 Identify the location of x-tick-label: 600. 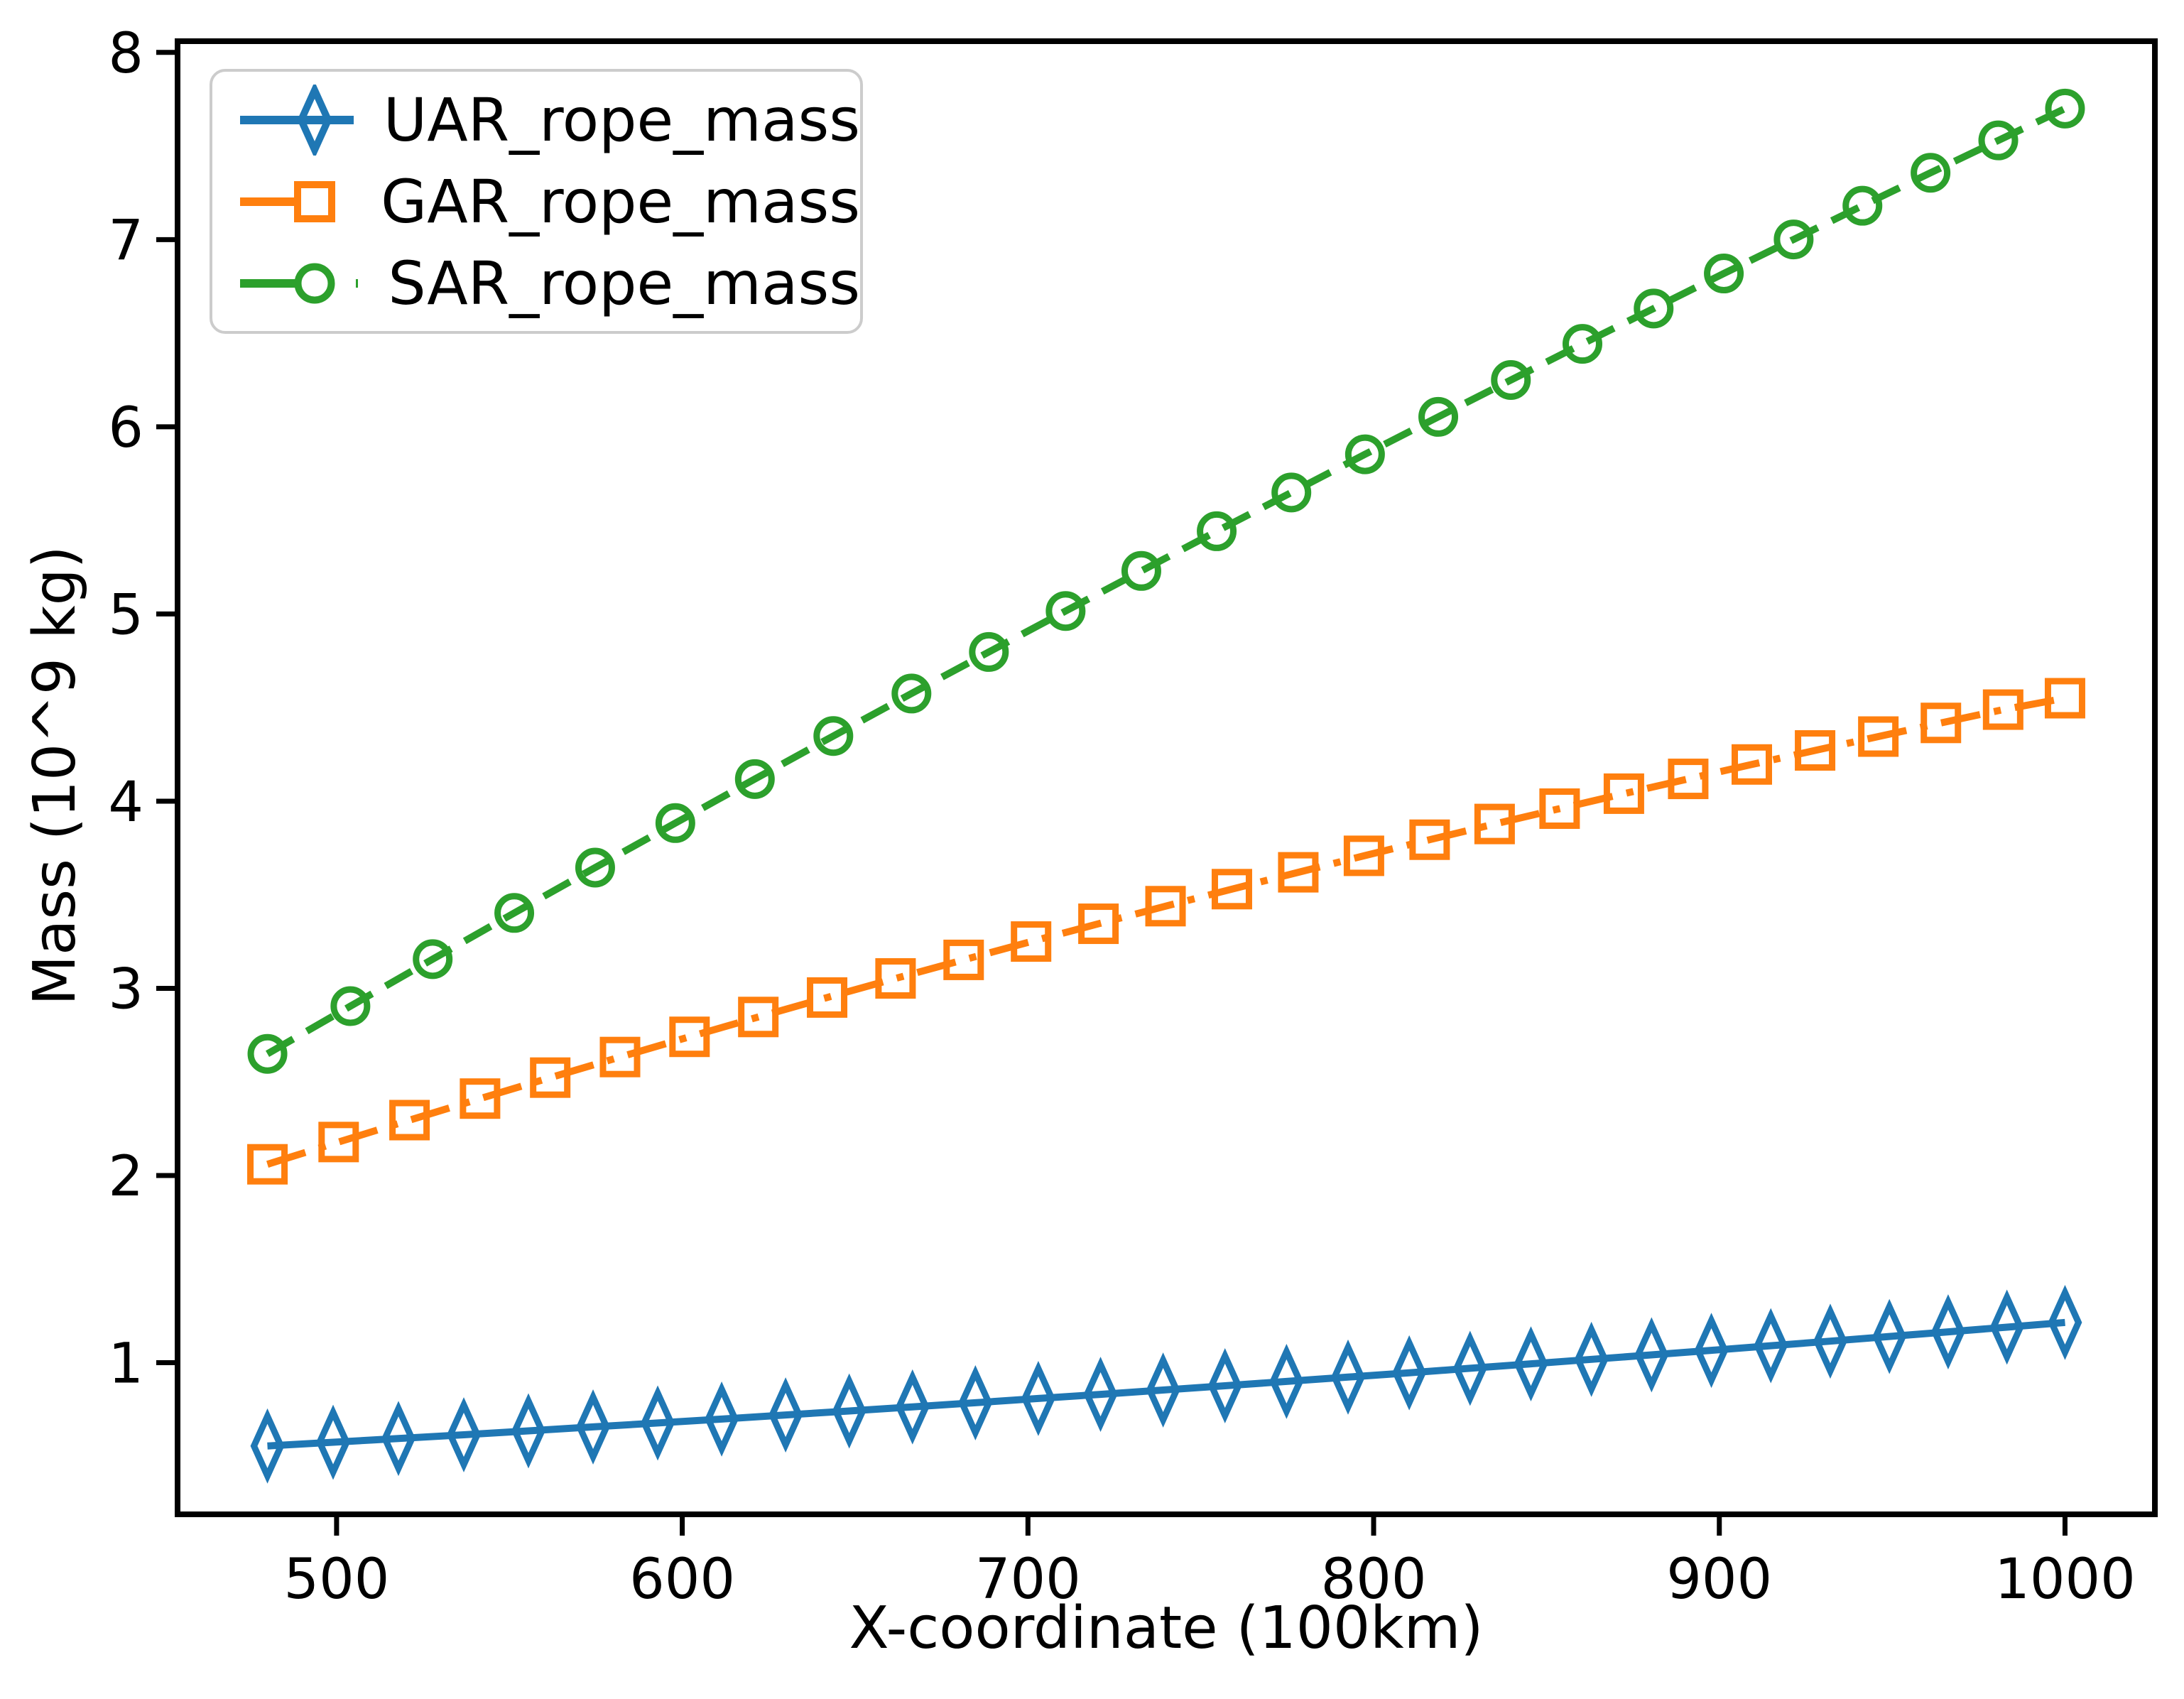
(682, 1580).